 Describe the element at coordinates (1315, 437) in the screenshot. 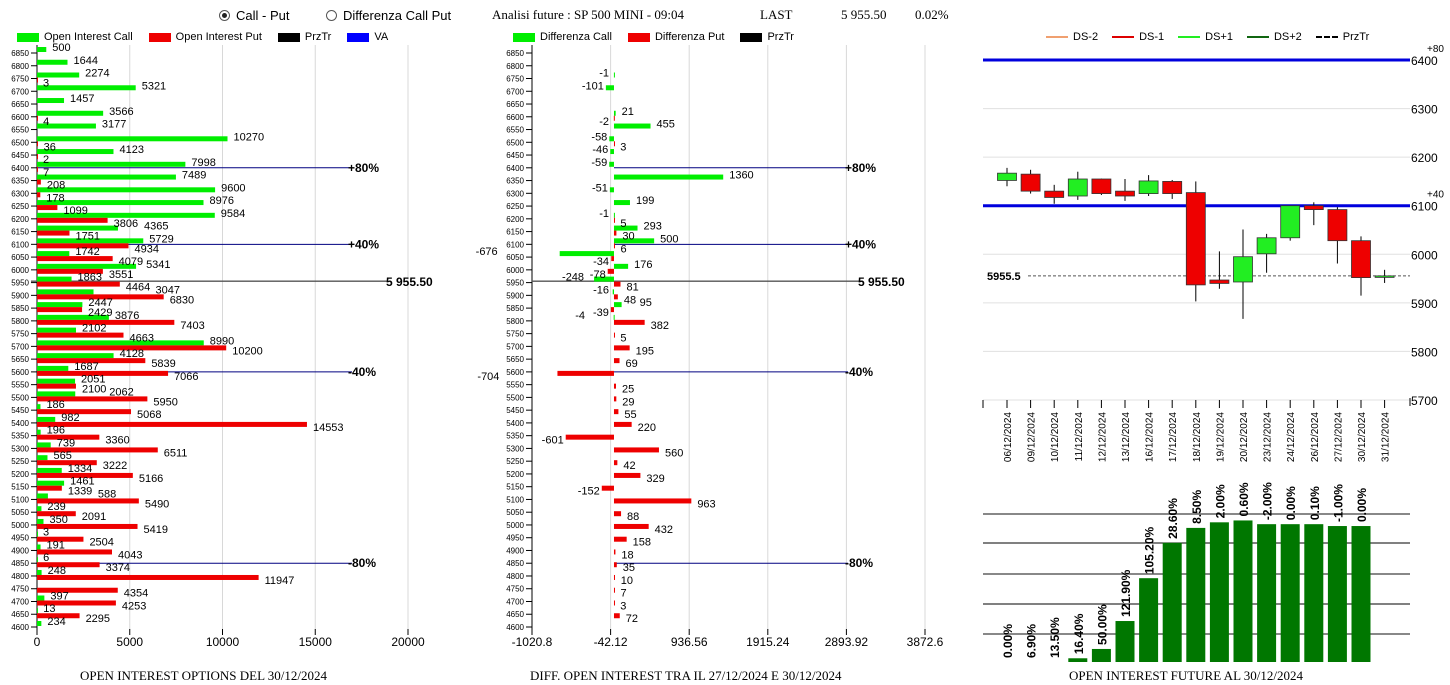

I see `date-label: 26/12/2024` at that location.